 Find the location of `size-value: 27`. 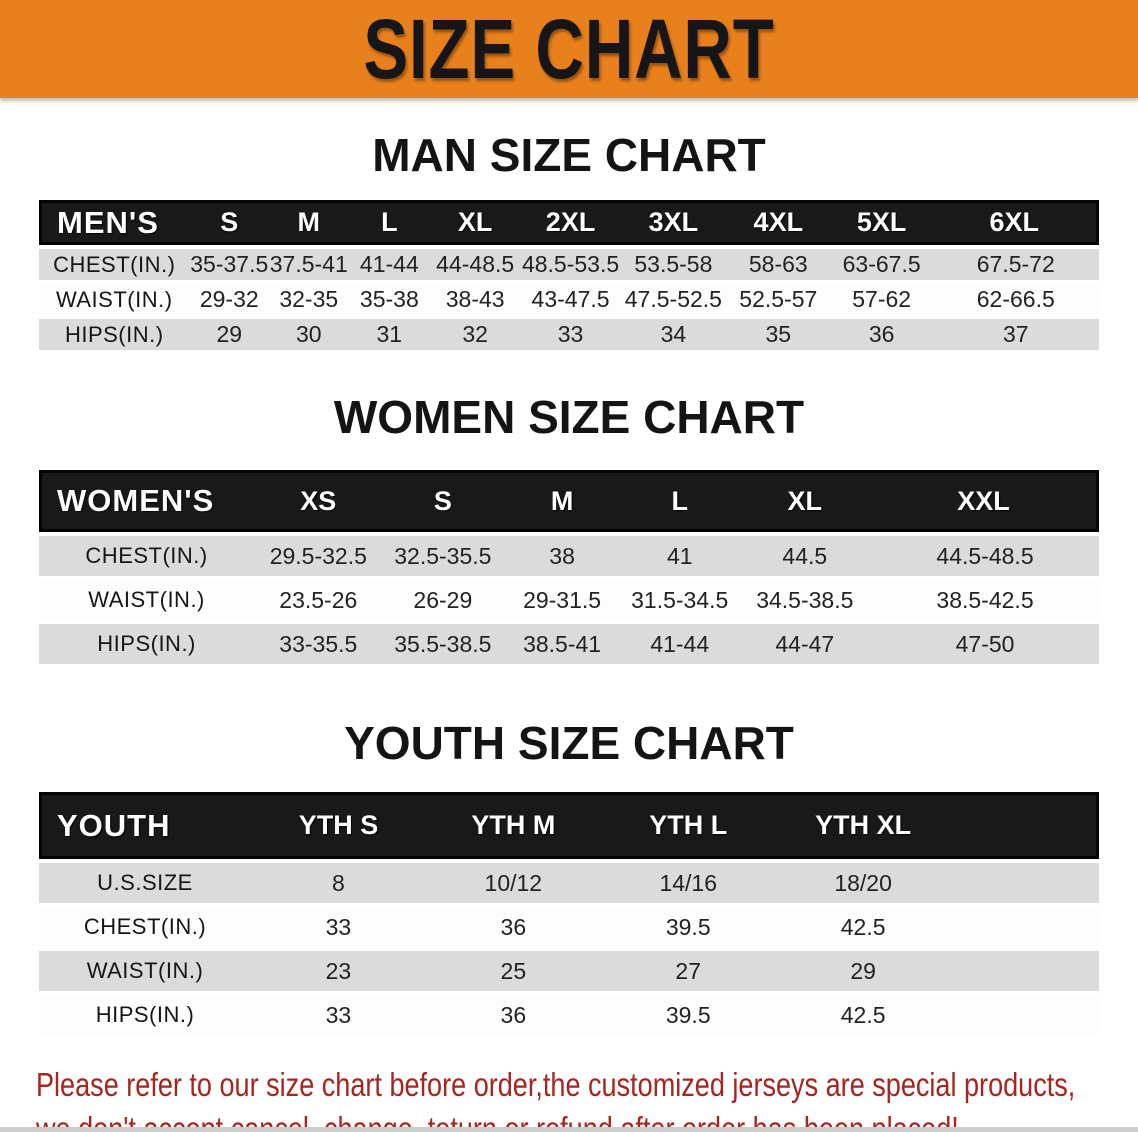

size-value: 27 is located at coordinates (688, 971).